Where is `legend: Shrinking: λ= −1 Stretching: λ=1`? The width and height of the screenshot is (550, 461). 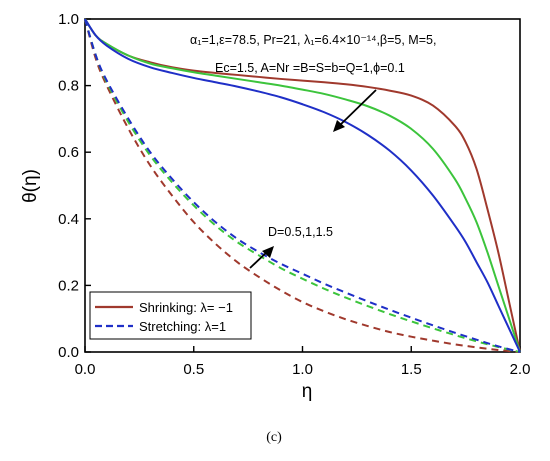
legend: Shrinking: λ= −1 Stretching: λ=1 is located at coordinates (170, 315).